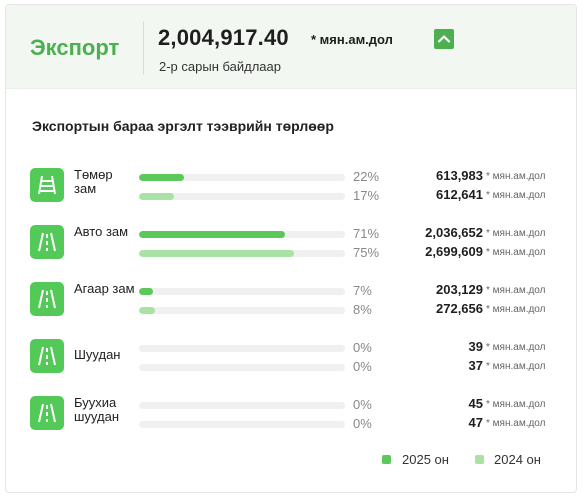 Image resolution: width=582 pixels, height=499 pixels. Describe the element at coordinates (183, 126) in the screenshot. I see `section-title: Экспортын бараа эргэлт тээврийн төрлөөр` at that location.